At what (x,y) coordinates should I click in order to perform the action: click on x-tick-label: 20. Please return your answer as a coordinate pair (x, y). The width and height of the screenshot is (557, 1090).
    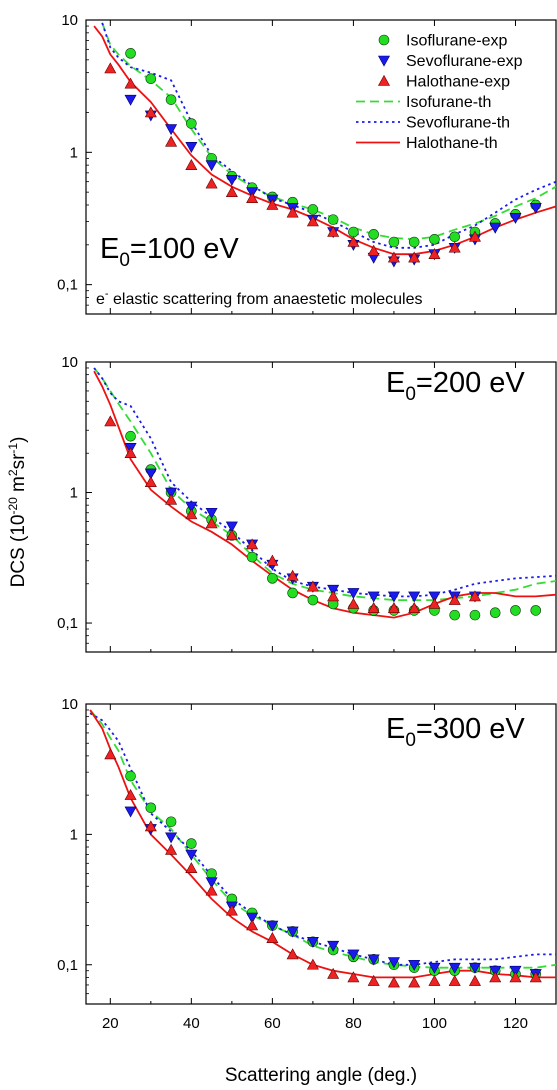
    Looking at the image, I should click on (110, 1023).